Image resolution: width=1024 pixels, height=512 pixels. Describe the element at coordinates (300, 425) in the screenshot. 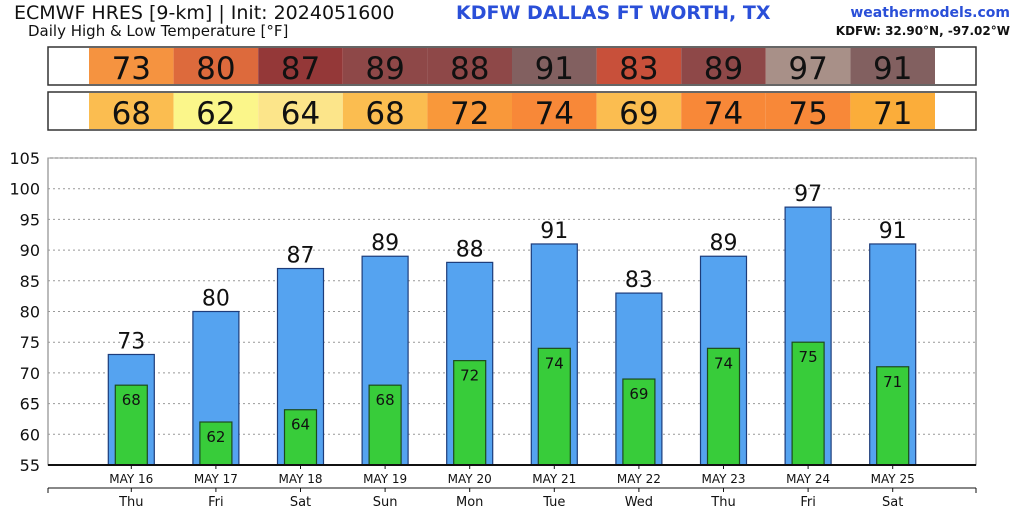

I see `low-bar-label: 64` at that location.